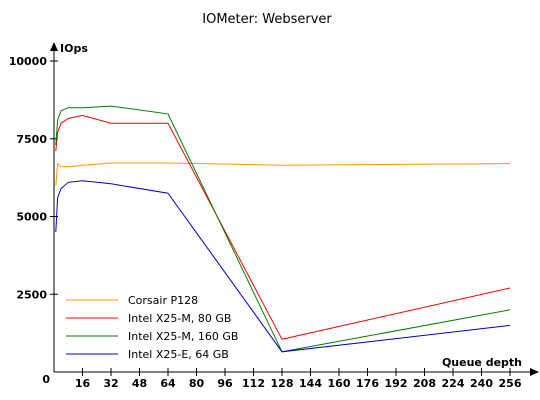 The image size is (540, 400). What do you see at coordinates (253, 383) in the screenshot?
I see `x-tick-label: 112` at bounding box center [253, 383].